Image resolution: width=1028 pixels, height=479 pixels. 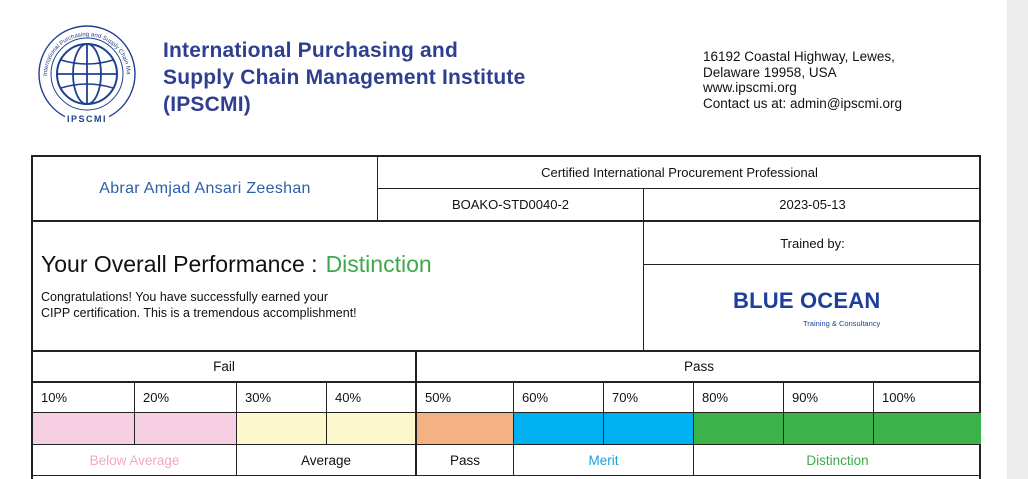 I want to click on pct-50: 50%, so click(x=438, y=397).